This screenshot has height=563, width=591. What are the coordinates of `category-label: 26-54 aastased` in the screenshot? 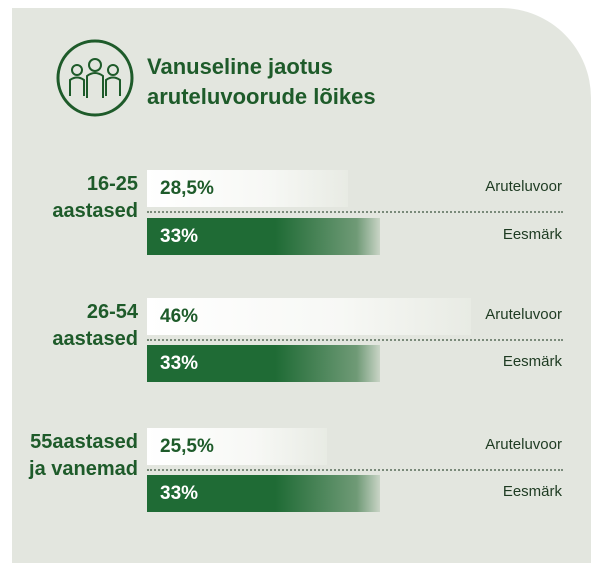 It's located at (95, 325).